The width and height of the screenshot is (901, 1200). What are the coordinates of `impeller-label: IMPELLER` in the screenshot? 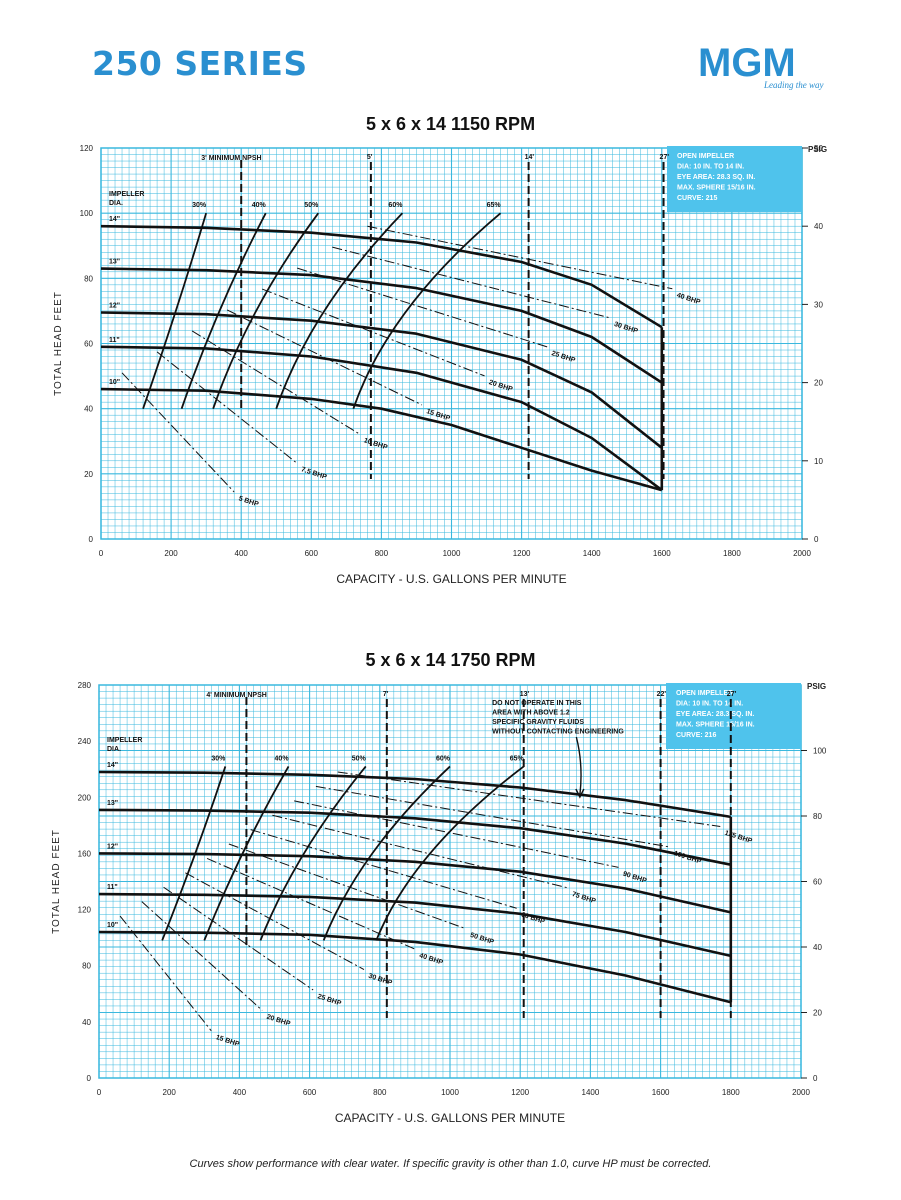 It's located at (126, 194).